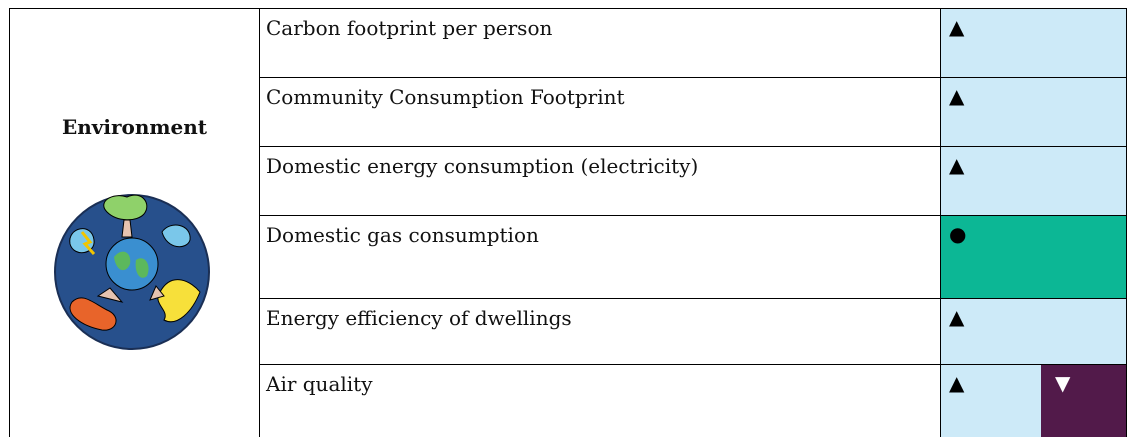 The image size is (1136, 437). Describe the element at coordinates (1084, 401) in the screenshot. I see `status-cell: ▼` at that location.